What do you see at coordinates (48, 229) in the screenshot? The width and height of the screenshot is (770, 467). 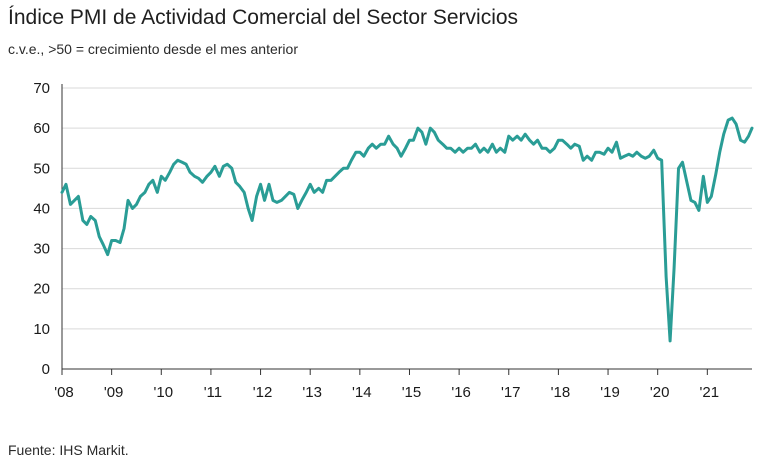 I see `y-axis: 0 10 20 30 40 50 60 70` at bounding box center [48, 229].